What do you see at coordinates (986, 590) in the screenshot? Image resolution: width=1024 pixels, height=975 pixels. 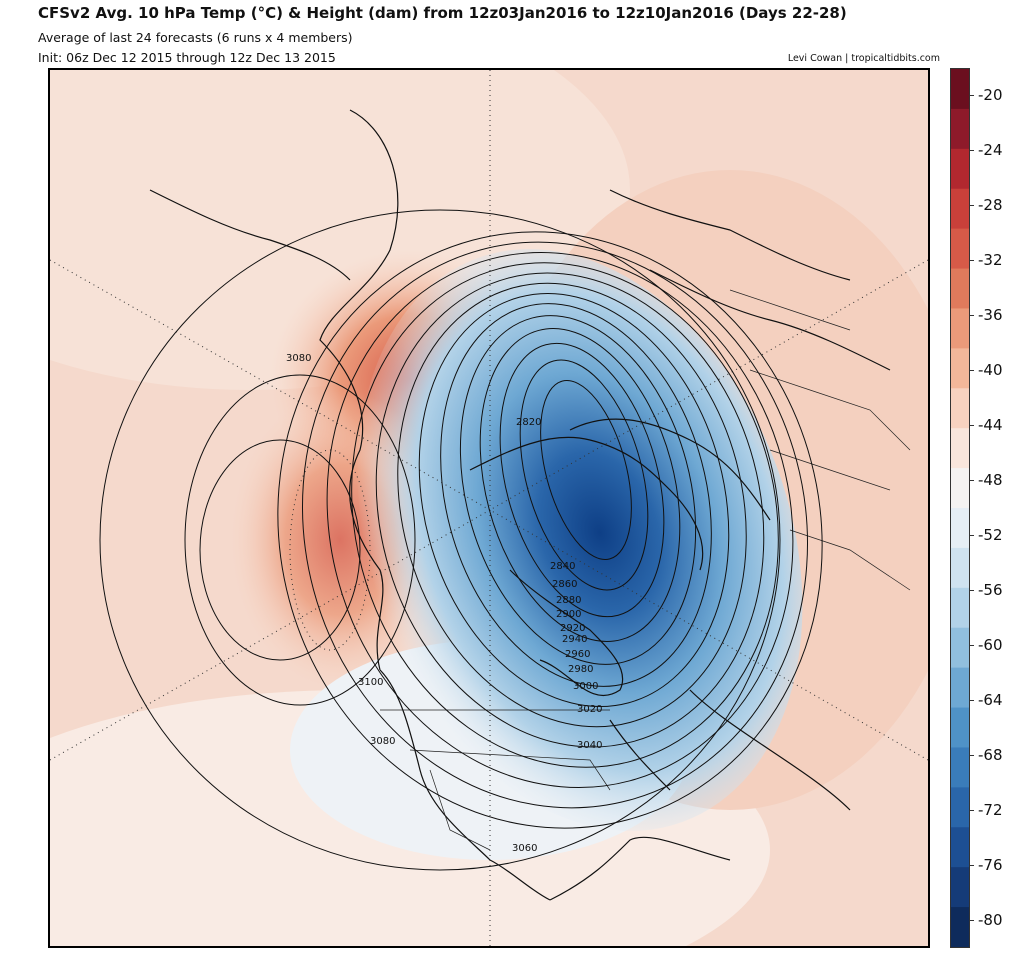 I see `colorbar-tick: -56` at bounding box center [986, 590].